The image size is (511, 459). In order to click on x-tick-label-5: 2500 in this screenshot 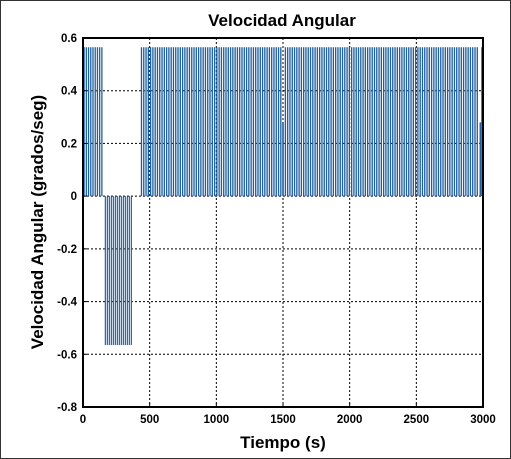, I will do `click(417, 420)`.